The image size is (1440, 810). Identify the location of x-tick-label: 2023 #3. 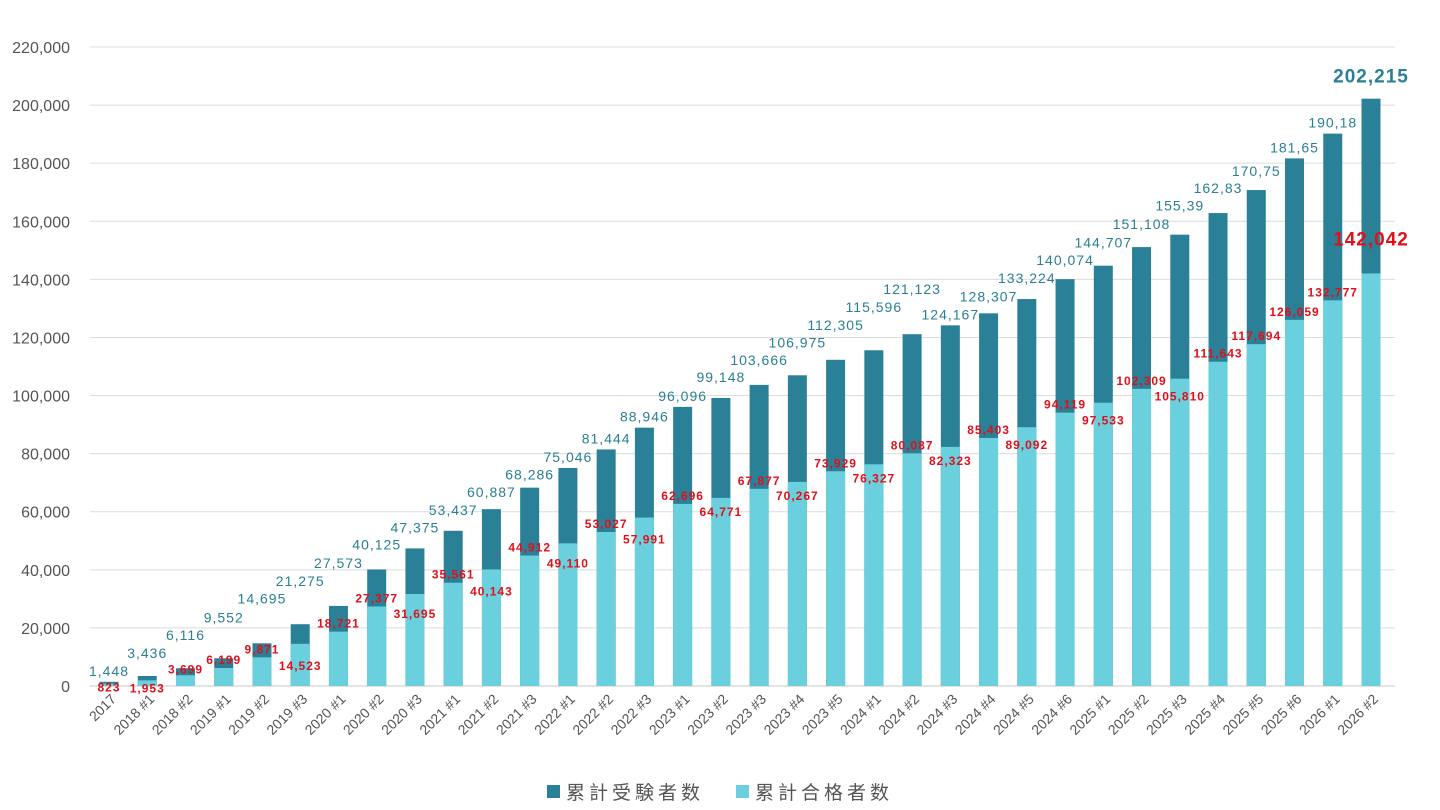
(745, 714).